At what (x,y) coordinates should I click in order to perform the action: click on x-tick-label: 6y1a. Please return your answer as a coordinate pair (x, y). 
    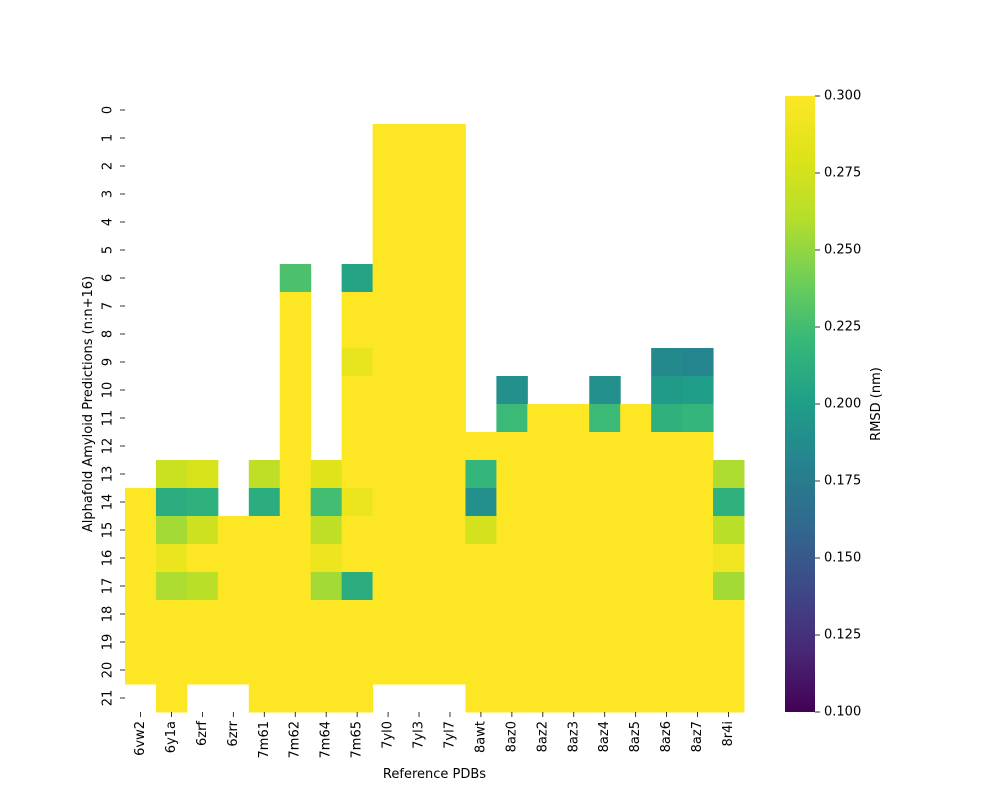
    Looking at the image, I should click on (171, 737).